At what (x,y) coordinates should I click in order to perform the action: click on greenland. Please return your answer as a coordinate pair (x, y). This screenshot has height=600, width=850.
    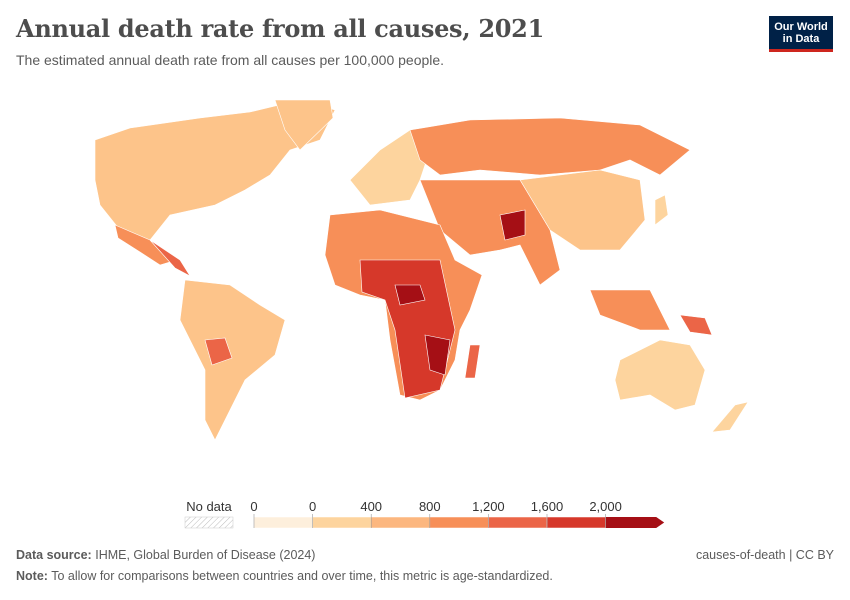
    Looking at the image, I should click on (304, 125).